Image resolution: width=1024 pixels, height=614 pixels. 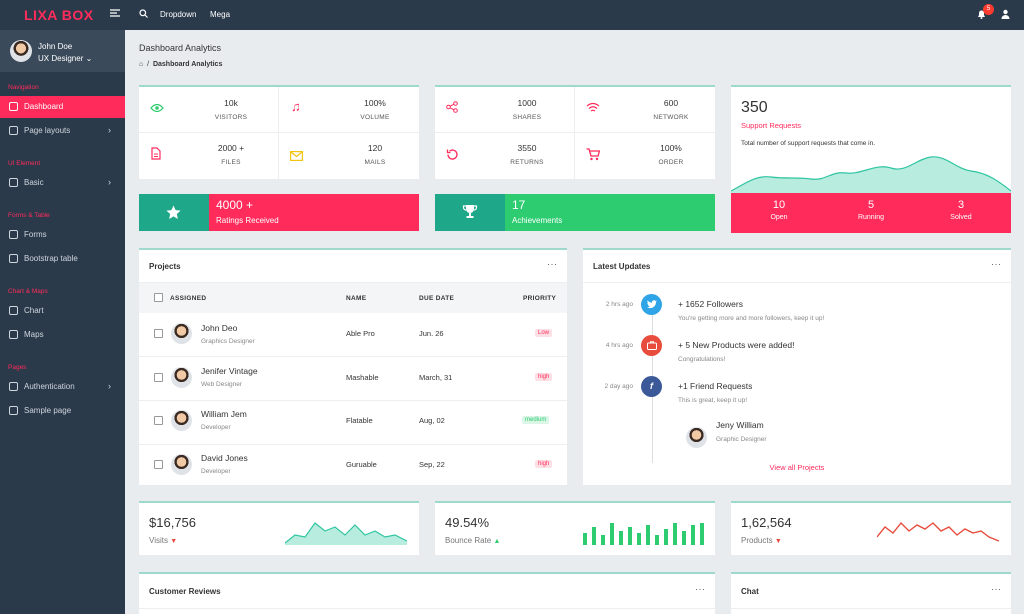 I want to click on priority-badge: medium, so click(x=536, y=420).